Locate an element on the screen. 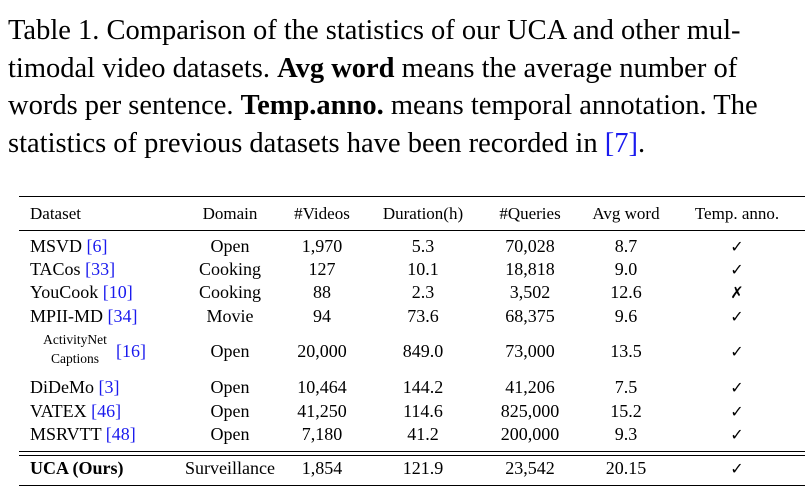  dataset-label: MSVD is located at coordinates (56, 246).